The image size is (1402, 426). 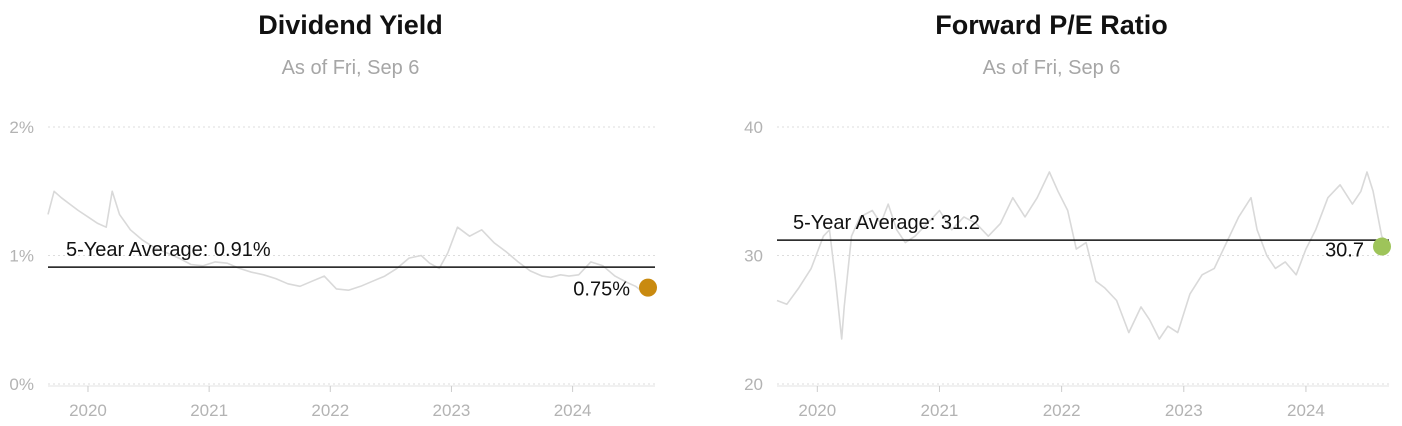 I want to click on series-line, so click(x=351, y=242).